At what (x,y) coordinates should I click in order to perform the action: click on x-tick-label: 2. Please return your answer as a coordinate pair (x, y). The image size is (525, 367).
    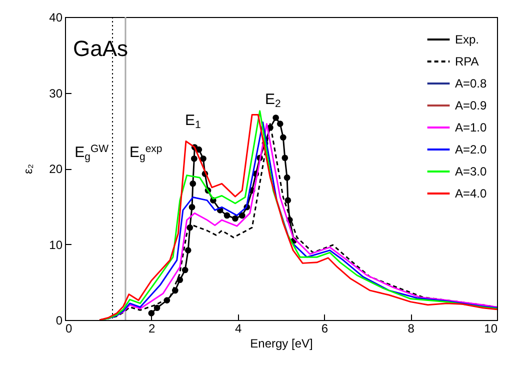
    Looking at the image, I should click on (152, 329).